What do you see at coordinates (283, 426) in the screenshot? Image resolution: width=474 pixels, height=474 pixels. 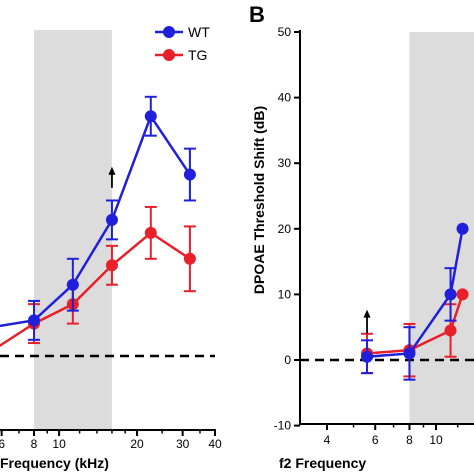 I see `panel-b-y-tick-label: -10` at bounding box center [283, 426].